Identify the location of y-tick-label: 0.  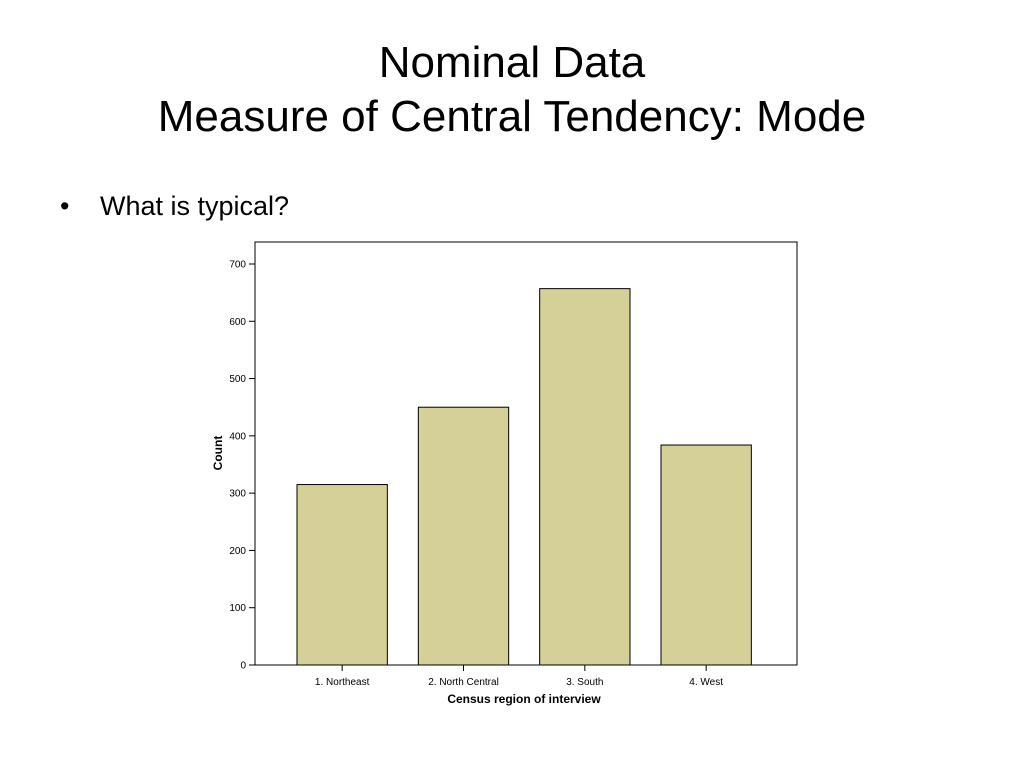
(243, 666).